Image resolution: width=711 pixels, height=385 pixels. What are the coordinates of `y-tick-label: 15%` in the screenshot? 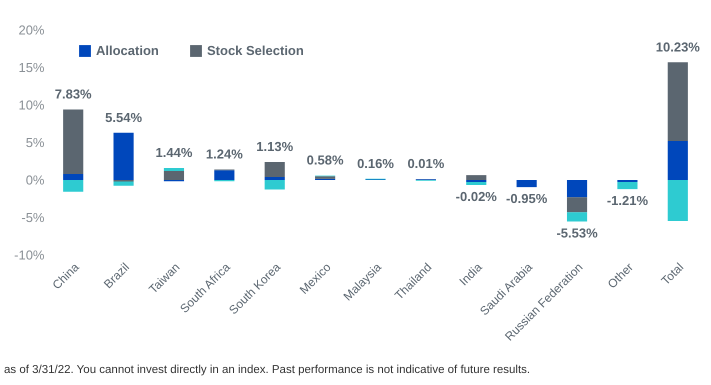 It's located at (31, 67).